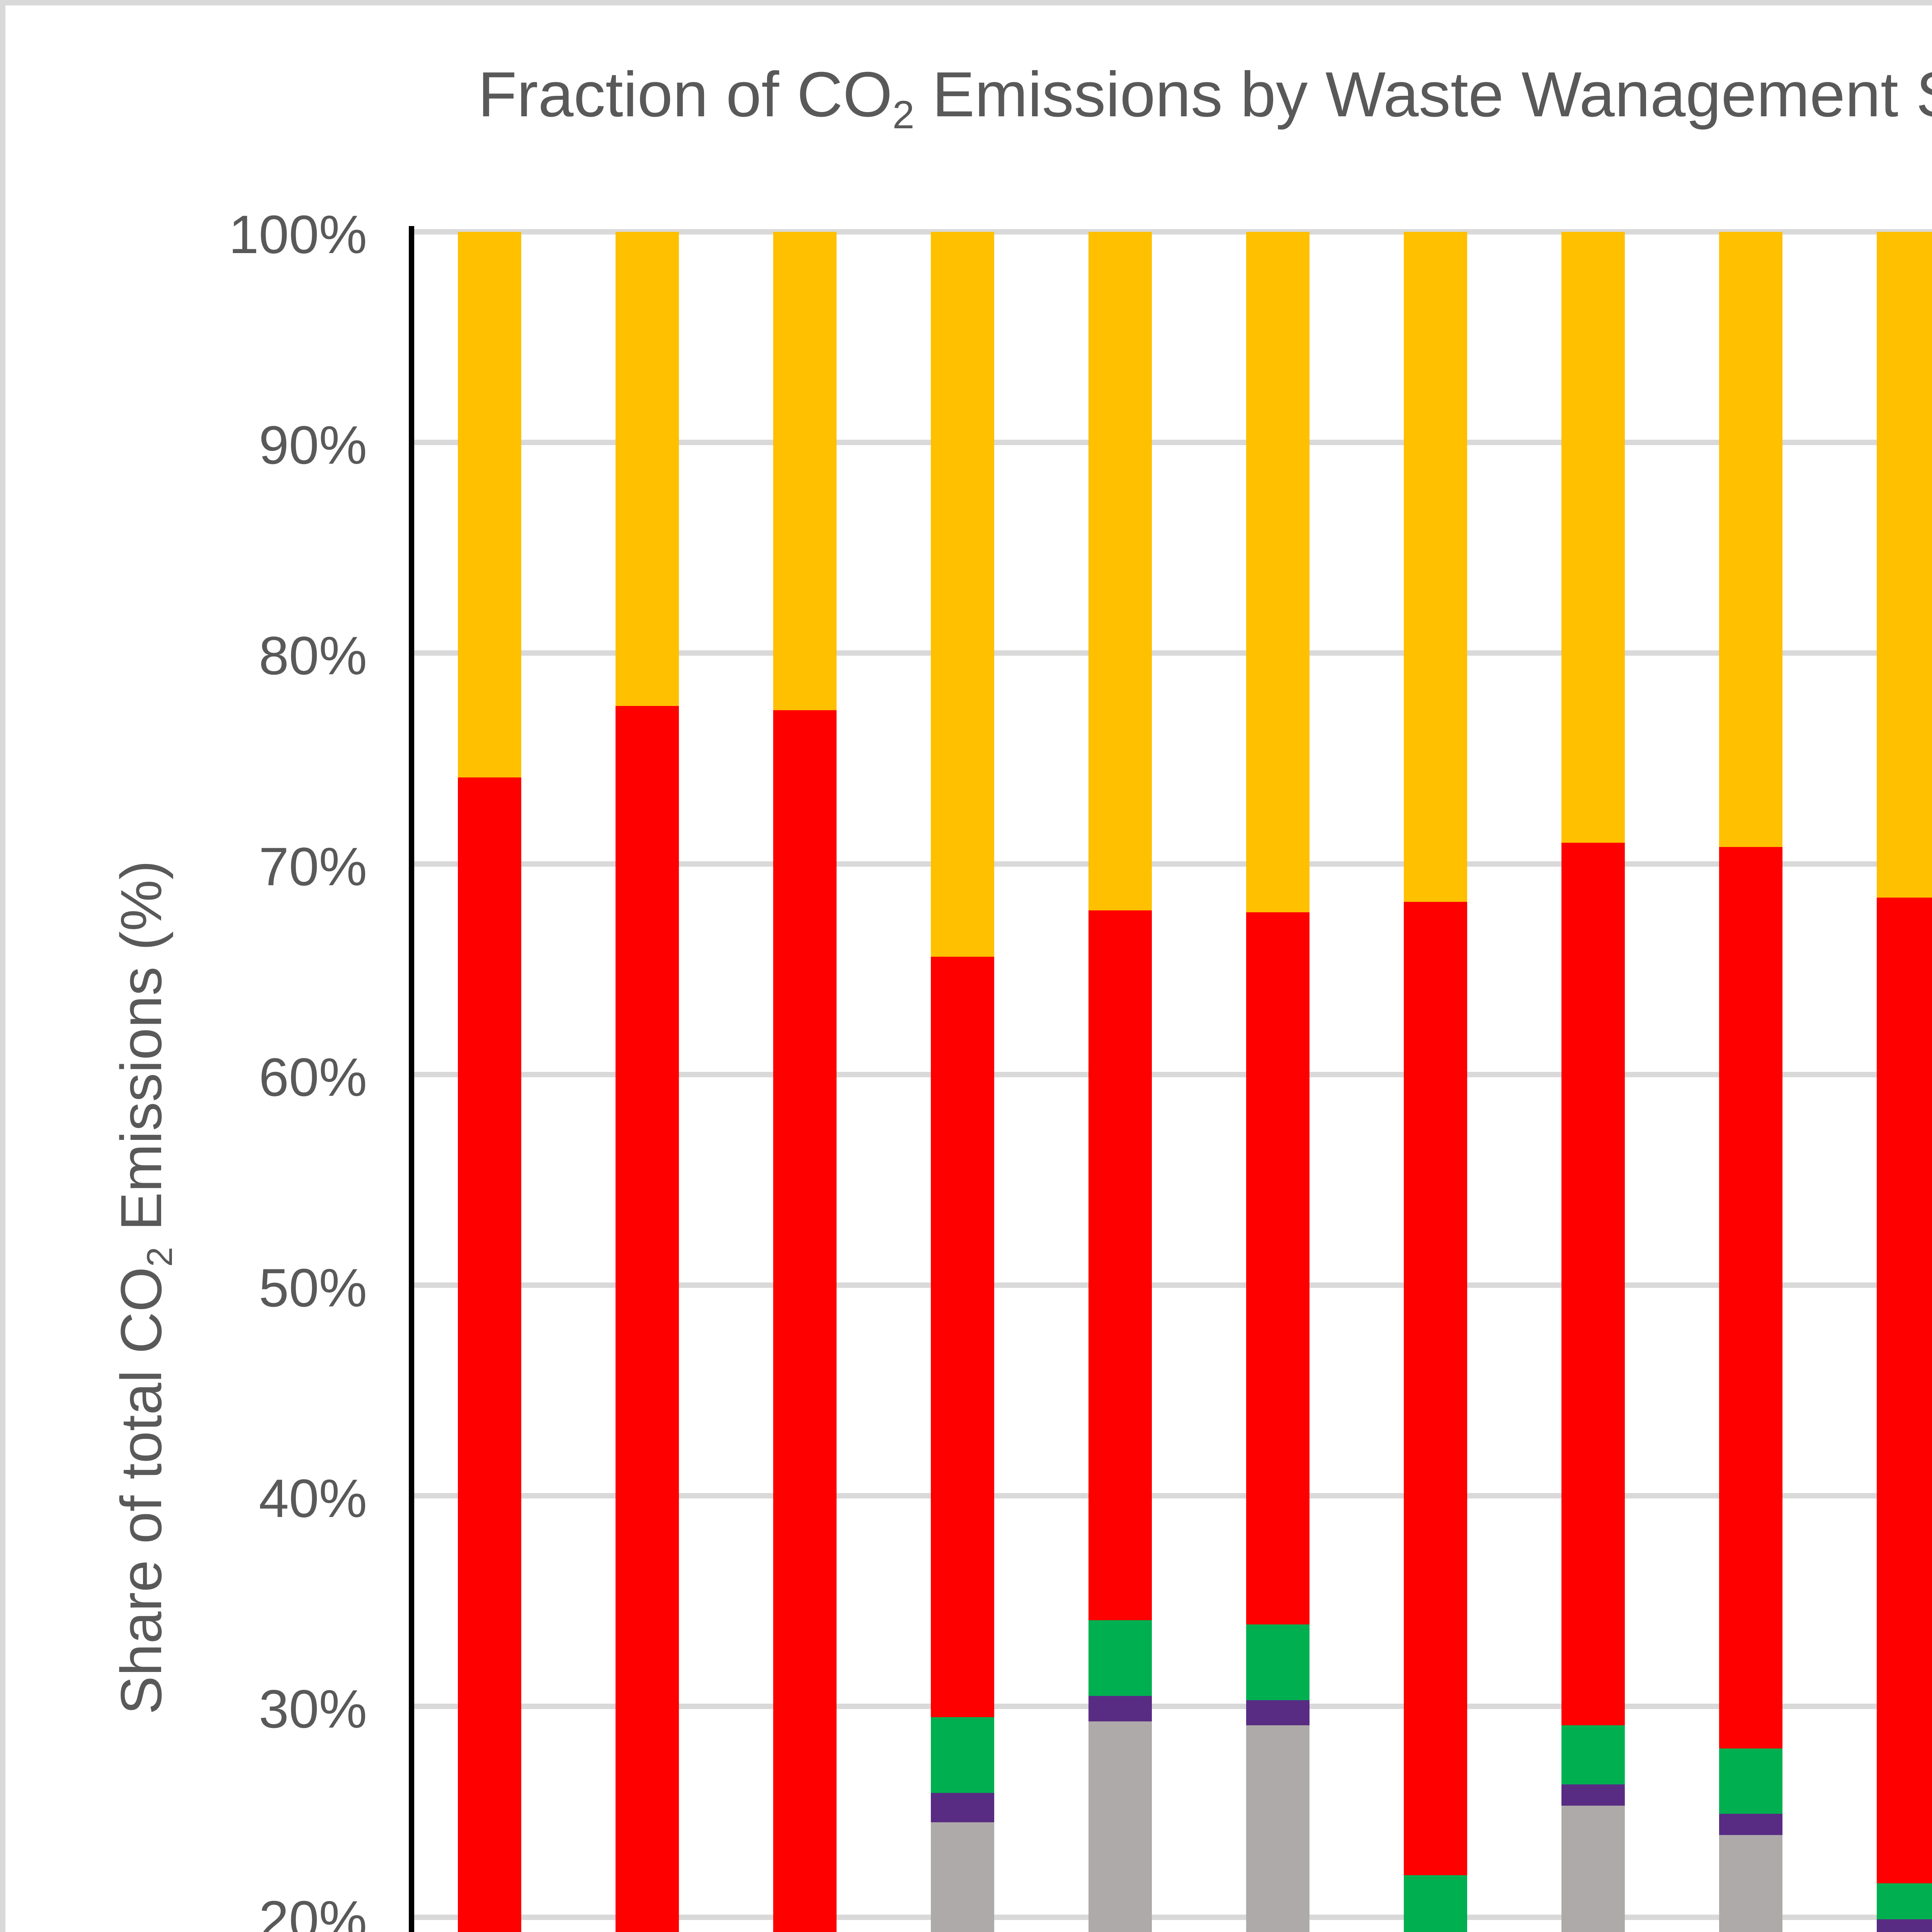 The width and height of the screenshot is (1932, 1932). Describe the element at coordinates (1593, 1869) in the screenshot. I see `bar-segment-unmanaged-2010` at that location.